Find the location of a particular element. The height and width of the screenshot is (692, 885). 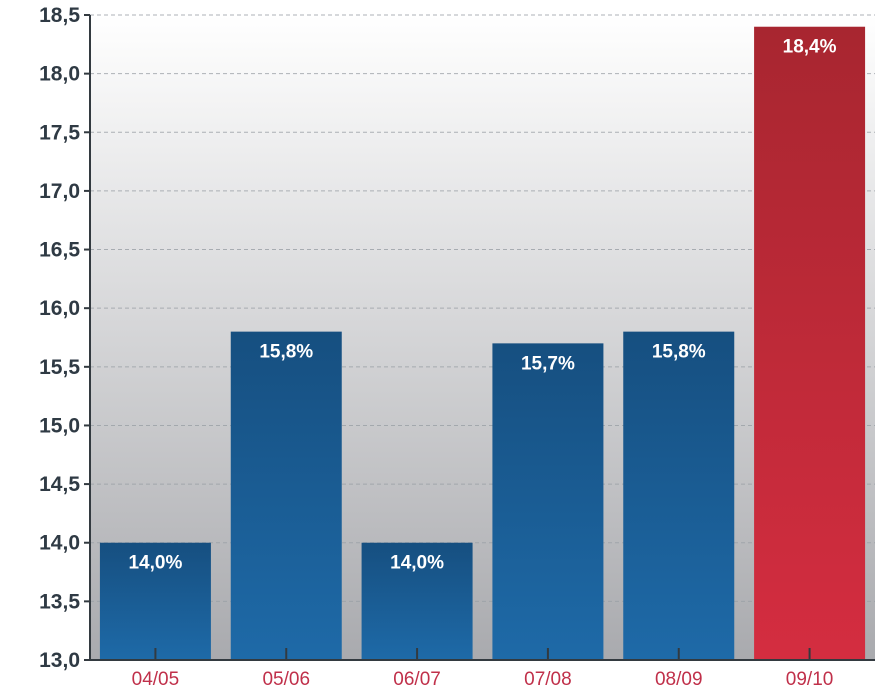

y-tick-label: 18,5 is located at coordinates (59, 15).